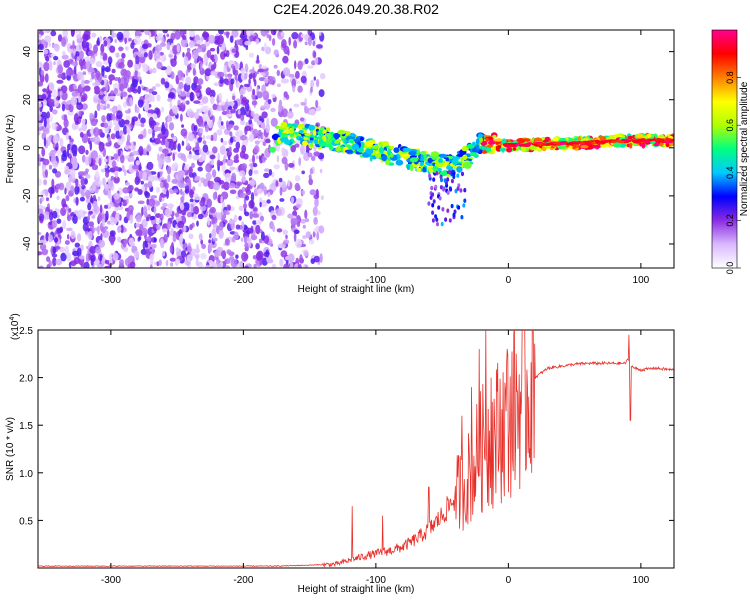  I want to click on spectrogram-core-cell, so click(598, 142).